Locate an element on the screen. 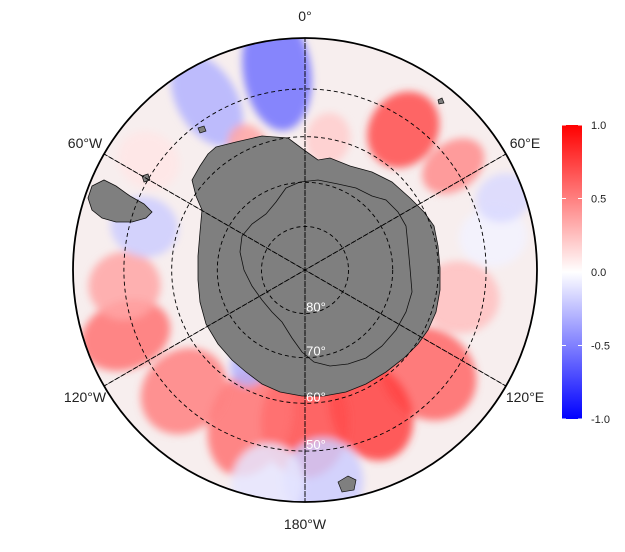 The height and width of the screenshot is (552, 625). latitude-label: 80° is located at coordinates (316, 307).